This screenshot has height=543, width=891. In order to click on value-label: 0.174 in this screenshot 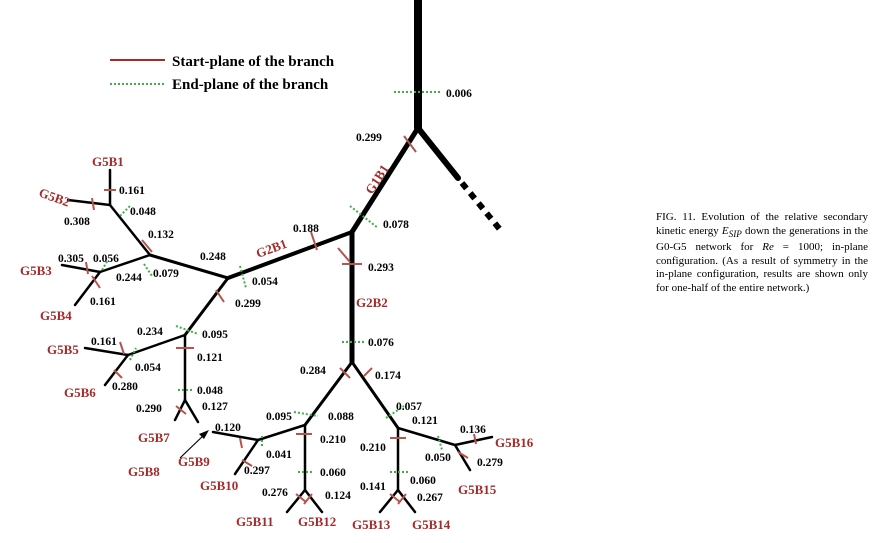, I will do `click(388, 376)`.